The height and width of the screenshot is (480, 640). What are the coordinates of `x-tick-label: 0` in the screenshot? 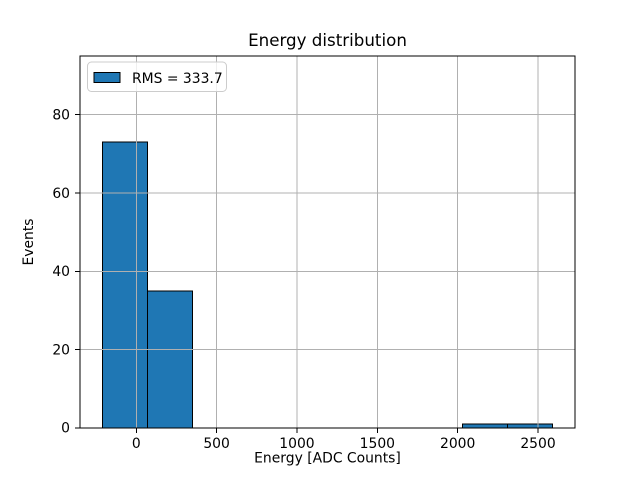 It's located at (136, 444).